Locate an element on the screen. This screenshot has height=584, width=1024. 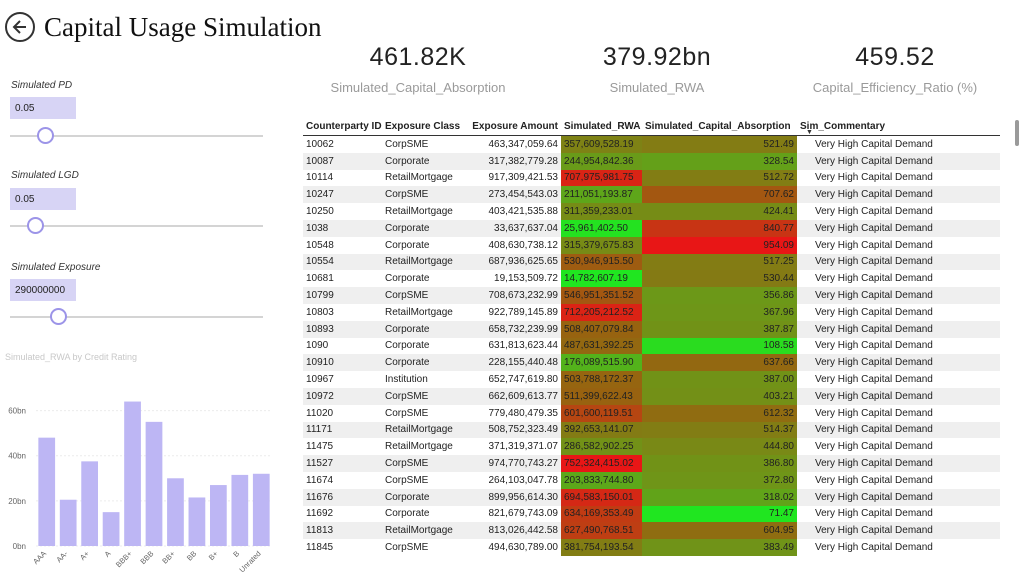
pd-slider-track is located at coordinates (136, 136).